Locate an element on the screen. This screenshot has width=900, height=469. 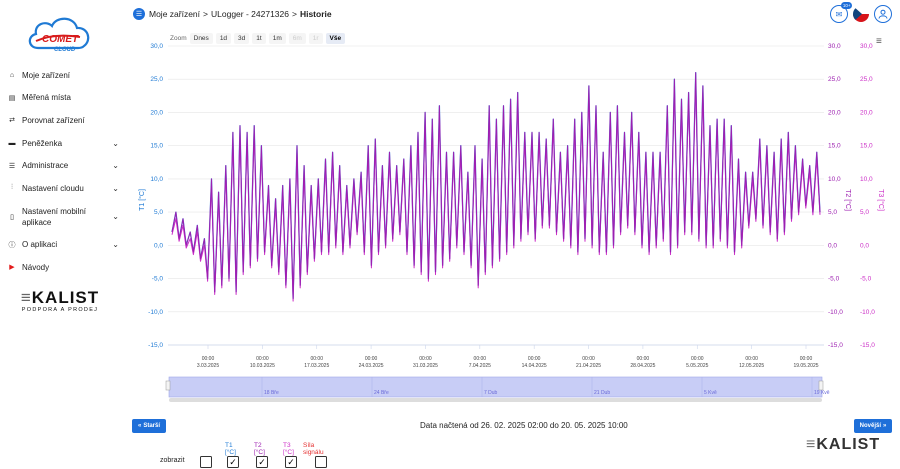
map-icon: ▤ is located at coordinates (12, 98).